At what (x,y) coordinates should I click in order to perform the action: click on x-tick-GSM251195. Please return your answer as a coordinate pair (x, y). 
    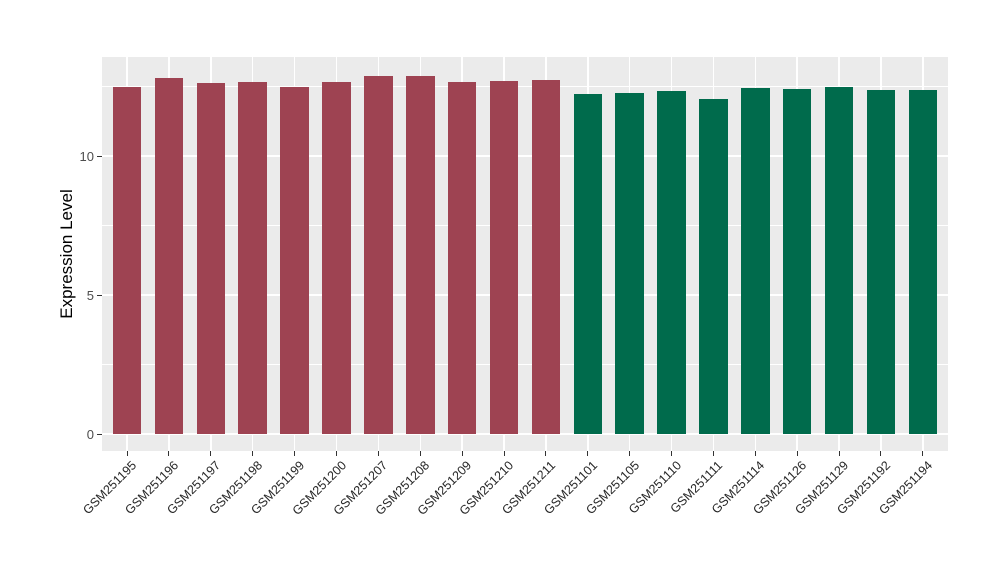
    Looking at the image, I should click on (127, 453).